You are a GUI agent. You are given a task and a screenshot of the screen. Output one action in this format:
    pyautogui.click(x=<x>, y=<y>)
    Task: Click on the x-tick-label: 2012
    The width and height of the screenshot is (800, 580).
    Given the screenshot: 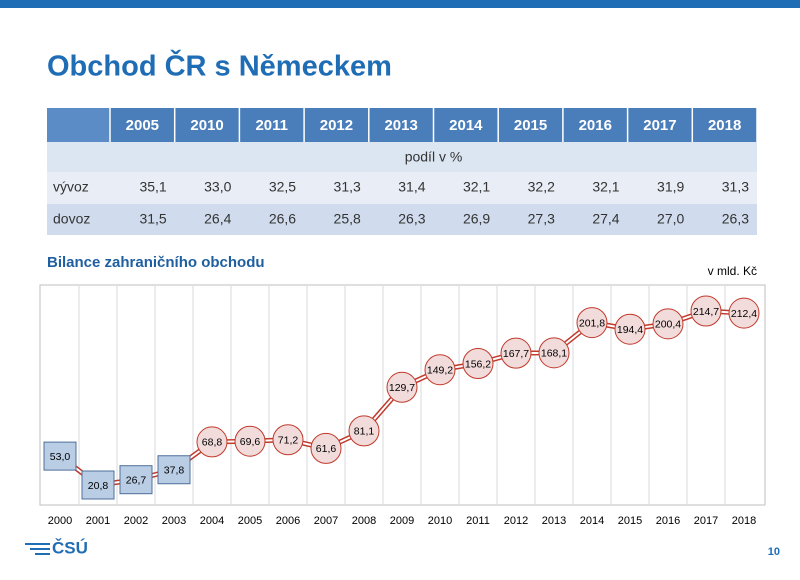 What is the action you would take?
    pyautogui.click(x=516, y=521)
    